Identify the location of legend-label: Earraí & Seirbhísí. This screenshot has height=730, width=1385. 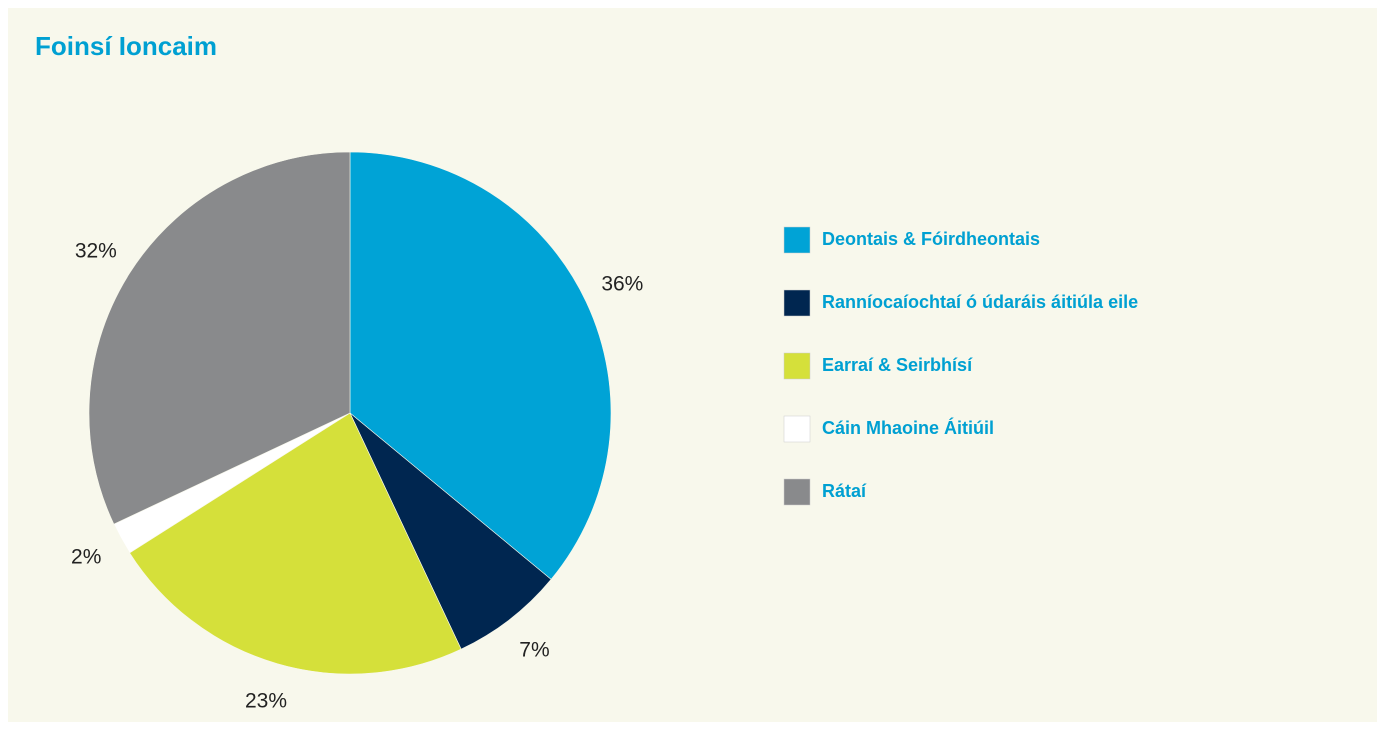
(897, 365).